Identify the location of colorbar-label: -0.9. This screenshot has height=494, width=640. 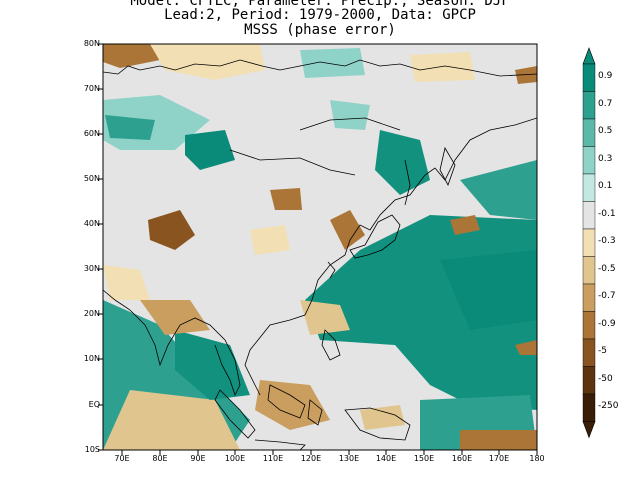
(607, 323).